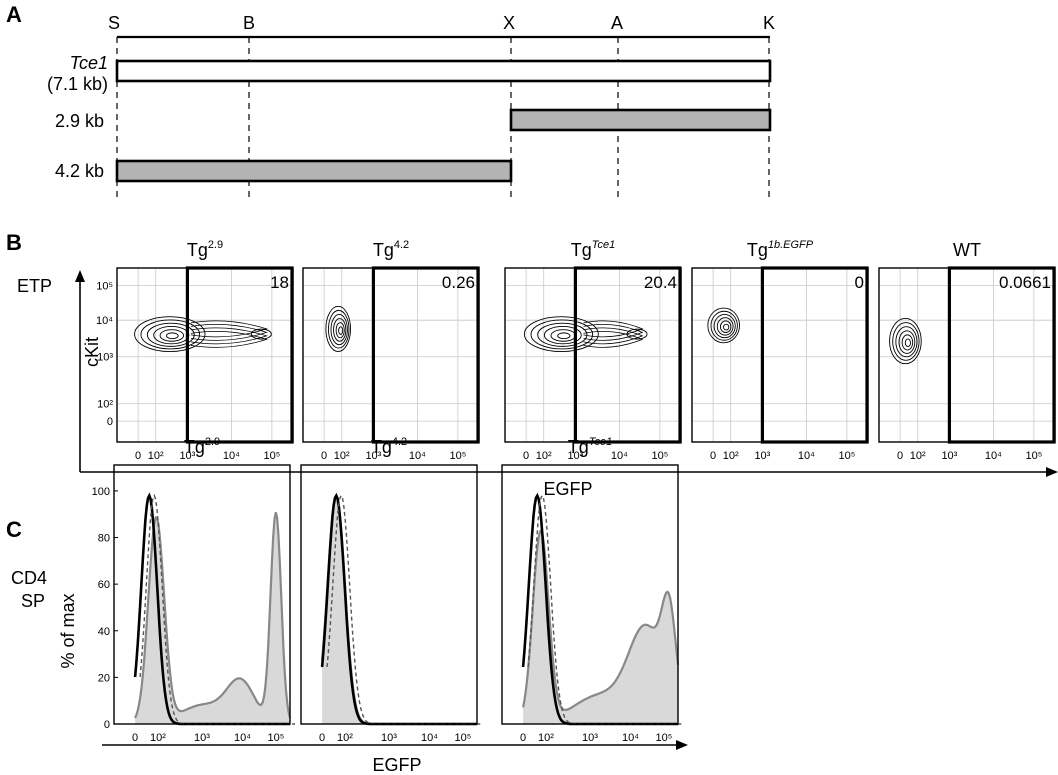  I want to click on tce1-size-label: (7.1 kb), so click(77, 84).